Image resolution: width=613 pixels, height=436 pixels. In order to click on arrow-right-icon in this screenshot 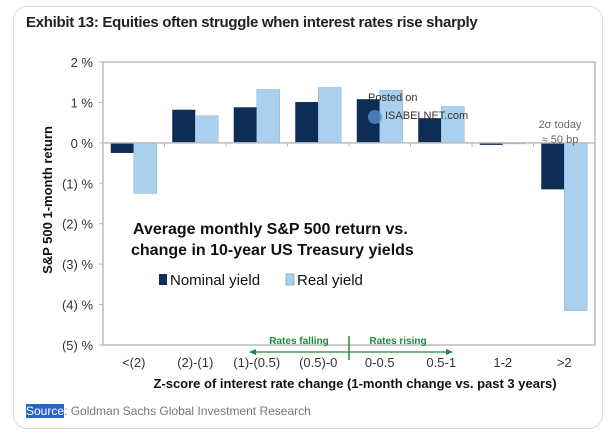, I will do `click(449, 352)`.